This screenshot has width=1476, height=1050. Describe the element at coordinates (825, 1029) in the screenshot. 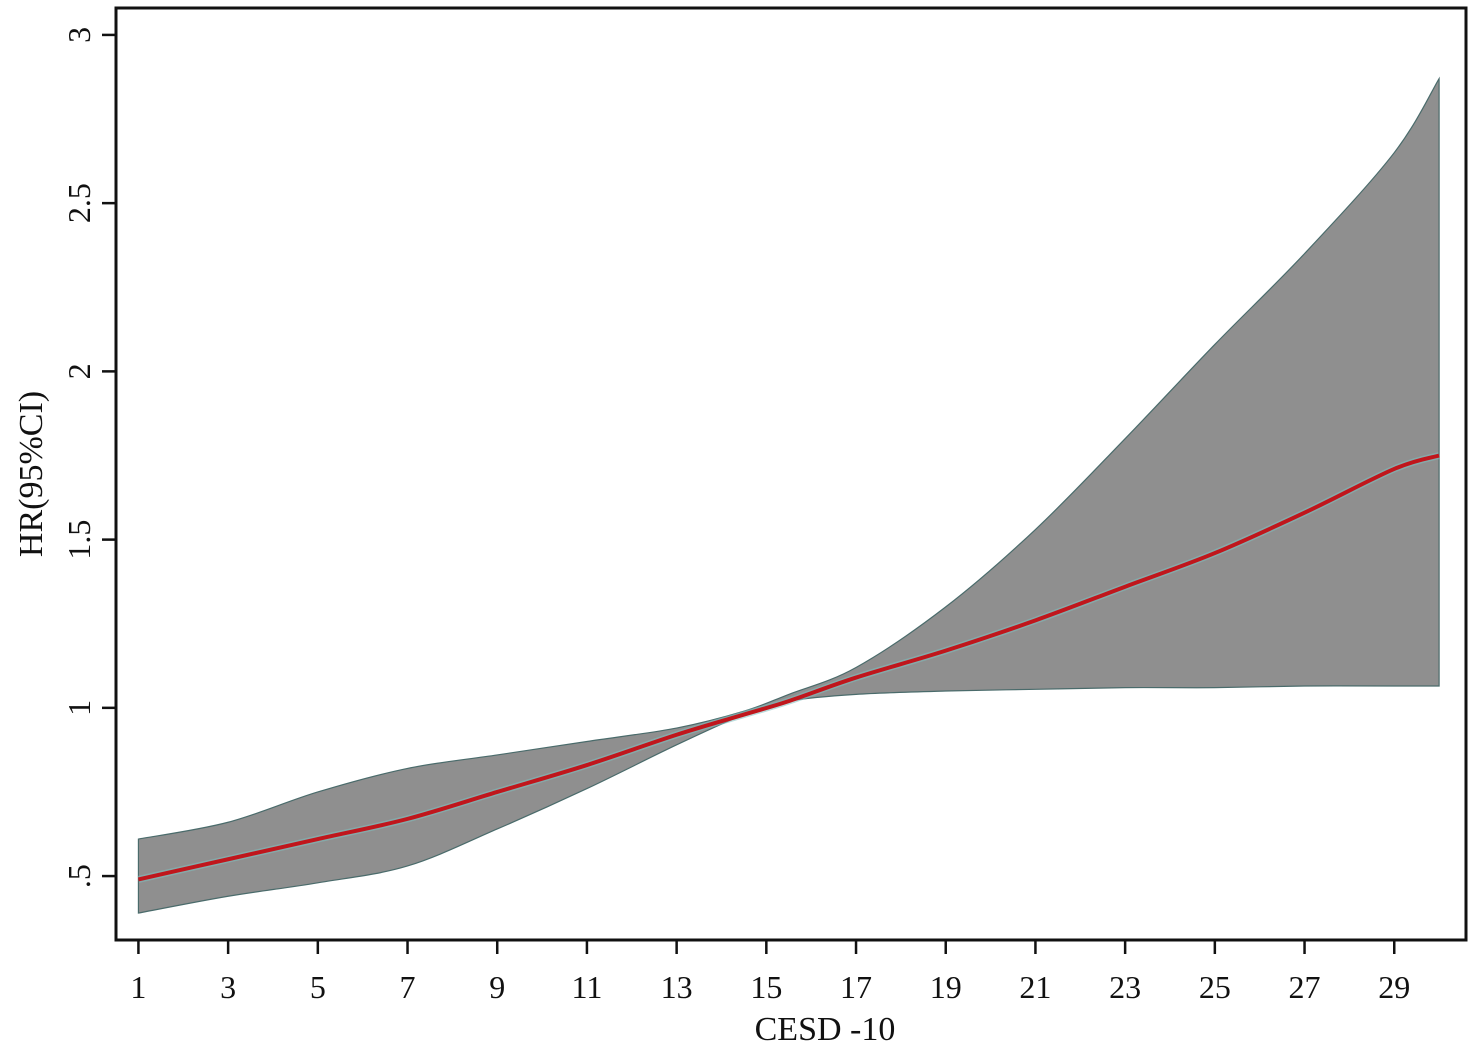

I see `x-axis-title: CESD -10` at that location.